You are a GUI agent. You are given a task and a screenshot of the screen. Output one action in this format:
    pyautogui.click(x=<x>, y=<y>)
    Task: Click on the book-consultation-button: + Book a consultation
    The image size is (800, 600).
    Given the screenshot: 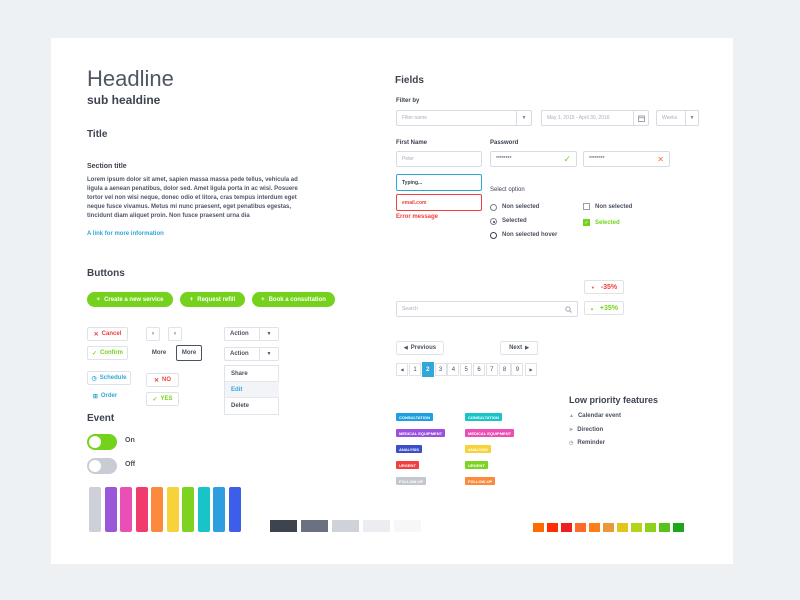 What is the action you would take?
    pyautogui.click(x=293, y=299)
    